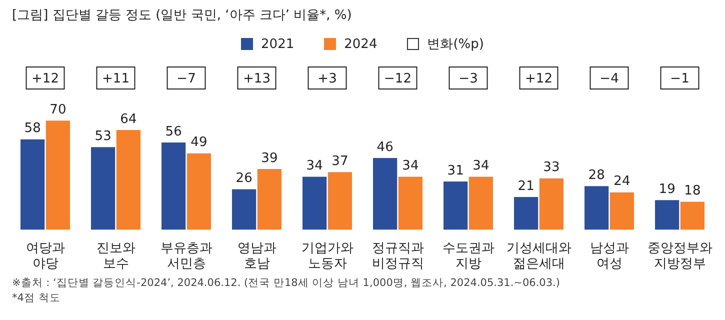 The width and height of the screenshot is (725, 320). Describe the element at coordinates (186, 78) in the screenshot. I see `text: −7` at that location.